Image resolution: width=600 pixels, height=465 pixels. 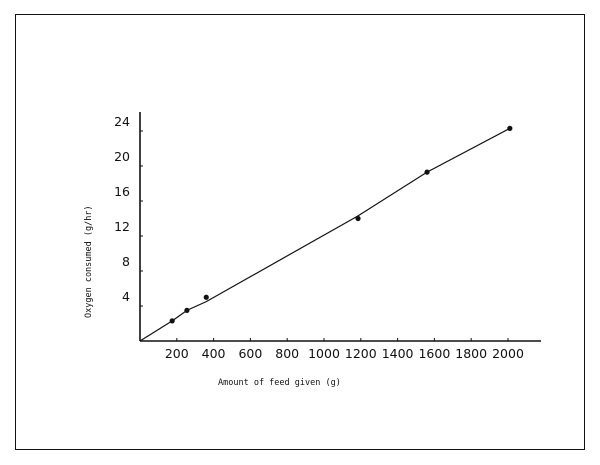 I want to click on y-tick-label: 24, so click(x=122, y=121).